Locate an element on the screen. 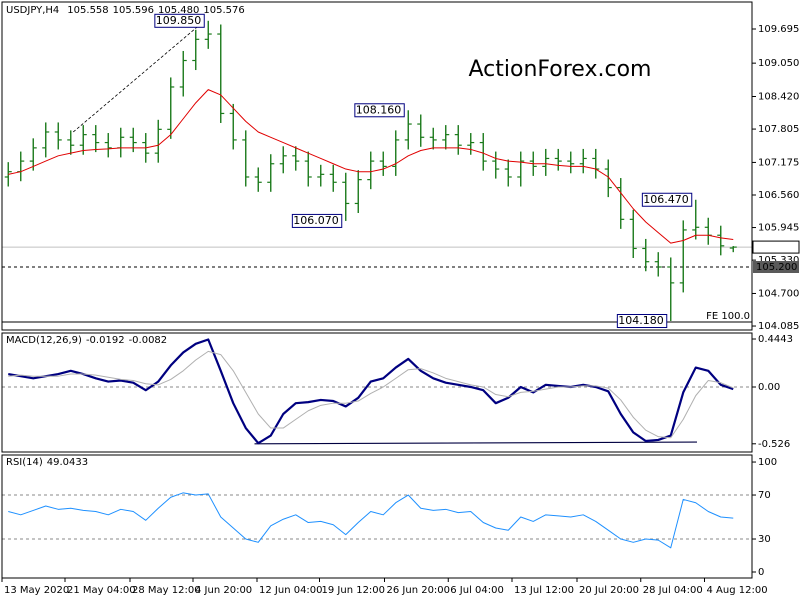 The width and height of the screenshot is (800, 600). y-tick-label: -0.526 is located at coordinates (774, 444).